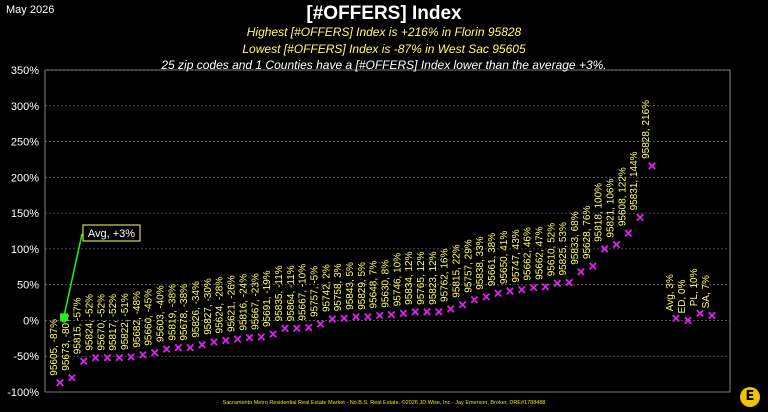 Image resolution: width=768 pixels, height=412 pixels. I want to click on point-label: 95834, 12%, so click(409, 277).